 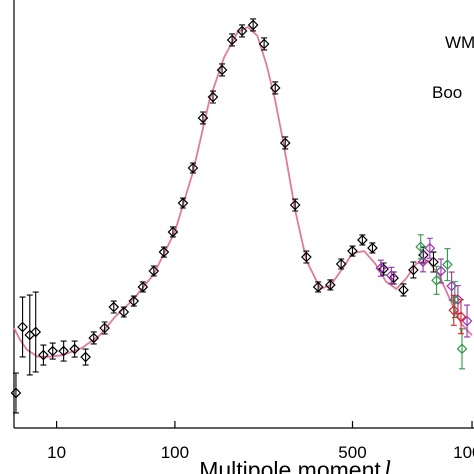 What do you see at coordinates (463, 452) in the screenshot?
I see `x-tick-label: 1000` at bounding box center [463, 452].